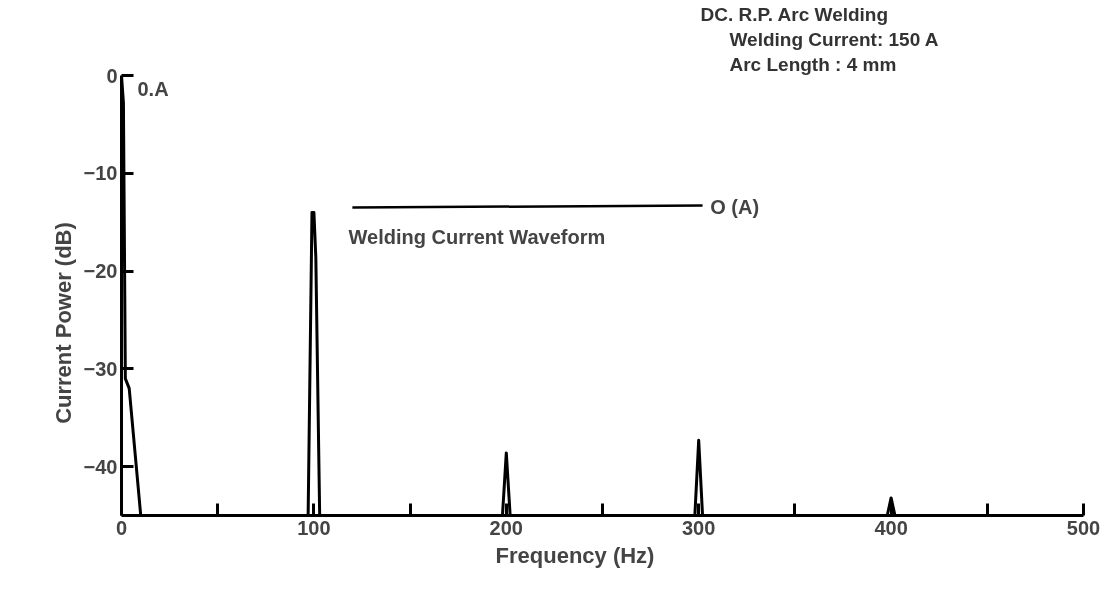 Image resolution: width=1110 pixels, height=594 pixels. I want to click on y-tick-label: −10, so click(100, 173).